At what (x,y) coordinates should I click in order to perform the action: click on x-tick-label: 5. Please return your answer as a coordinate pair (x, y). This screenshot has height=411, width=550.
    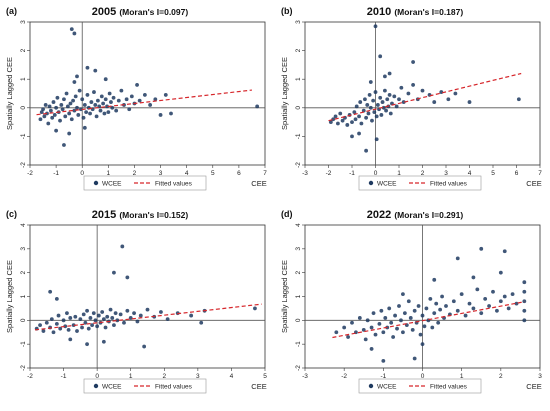
    Looking at the image, I should click on (213, 173).